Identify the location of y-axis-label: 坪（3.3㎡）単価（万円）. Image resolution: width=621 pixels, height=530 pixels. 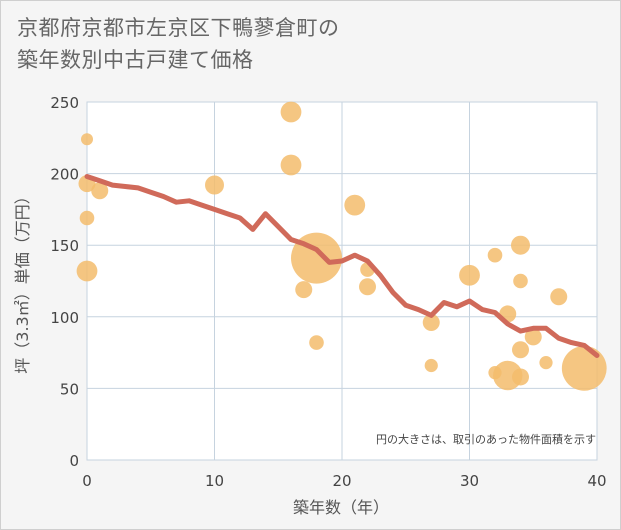
(22, 280).